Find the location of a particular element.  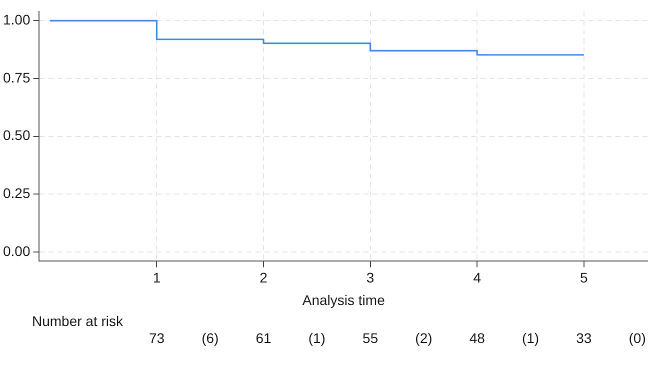

text: Number at risk is located at coordinates (78, 321).